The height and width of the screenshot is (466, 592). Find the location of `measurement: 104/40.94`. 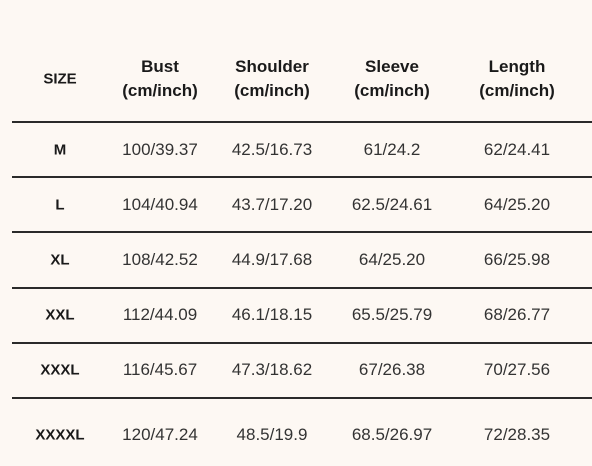

measurement: 104/40.94 is located at coordinates (160, 204).